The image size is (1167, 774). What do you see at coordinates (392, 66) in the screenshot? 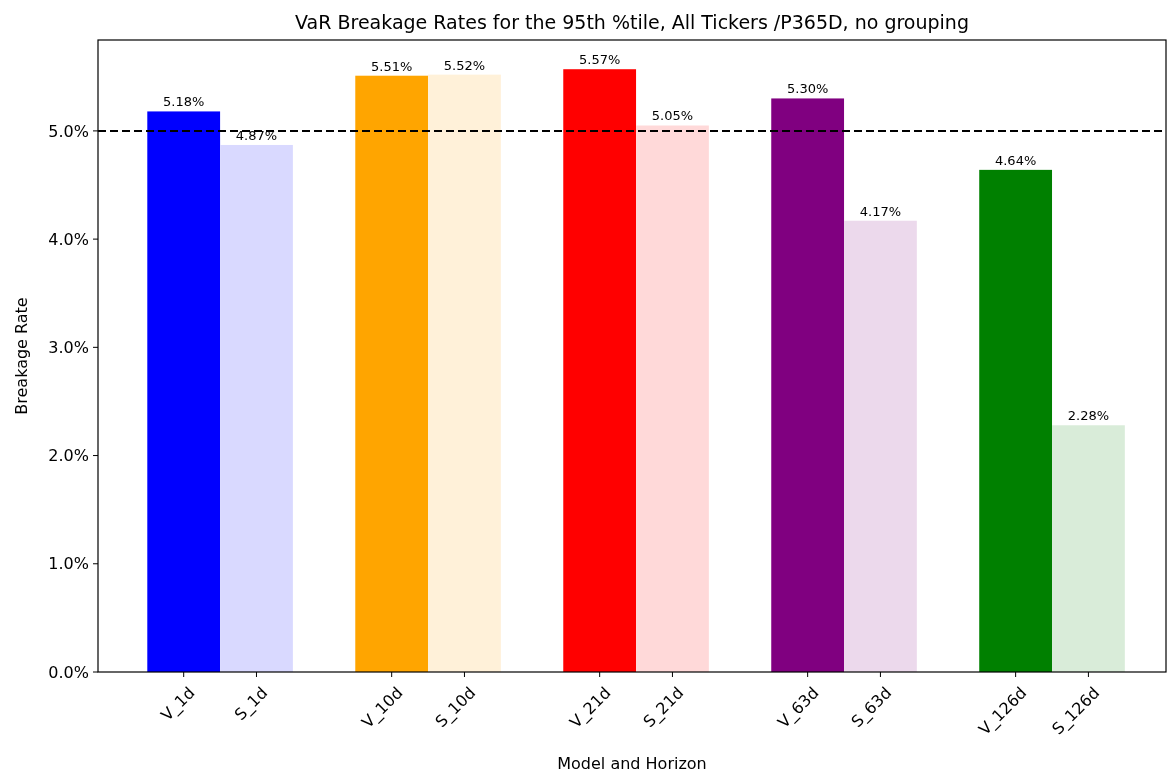
I see `data-label: 5.51%` at bounding box center [392, 66].